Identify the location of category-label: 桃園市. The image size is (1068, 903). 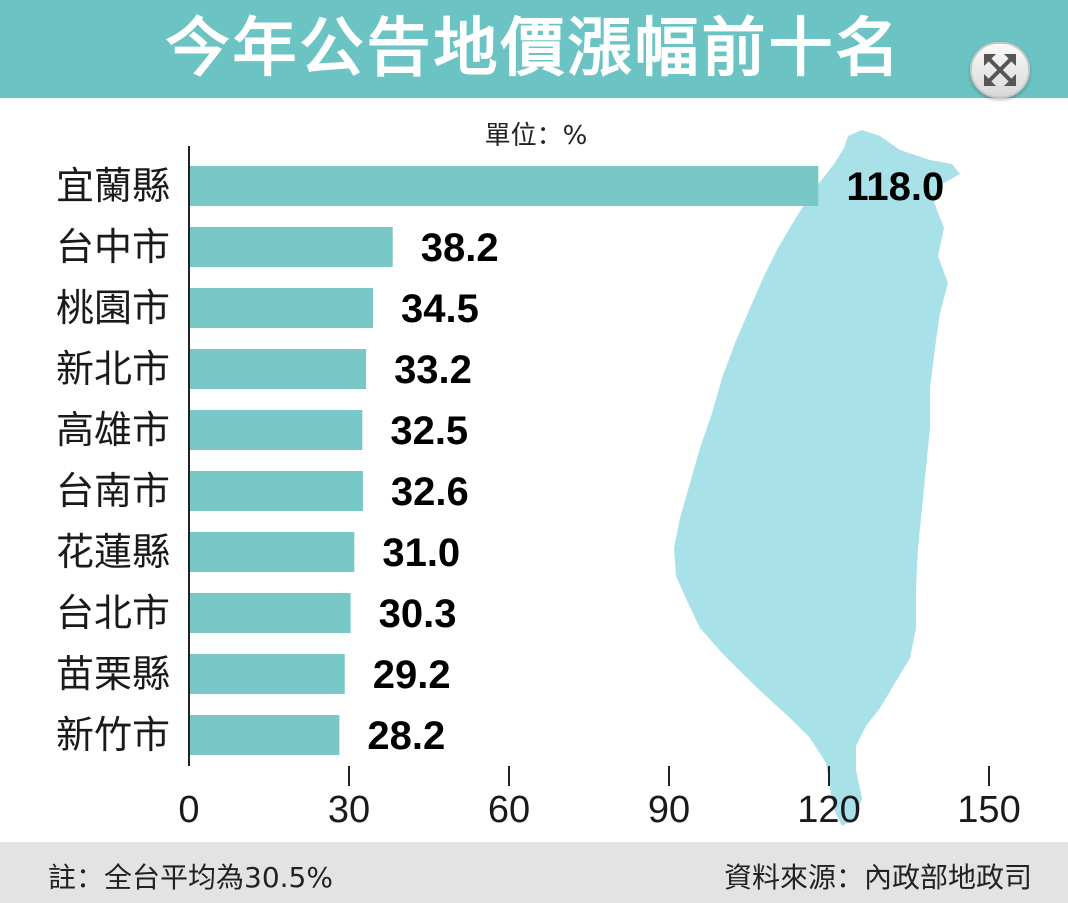
(113, 308).